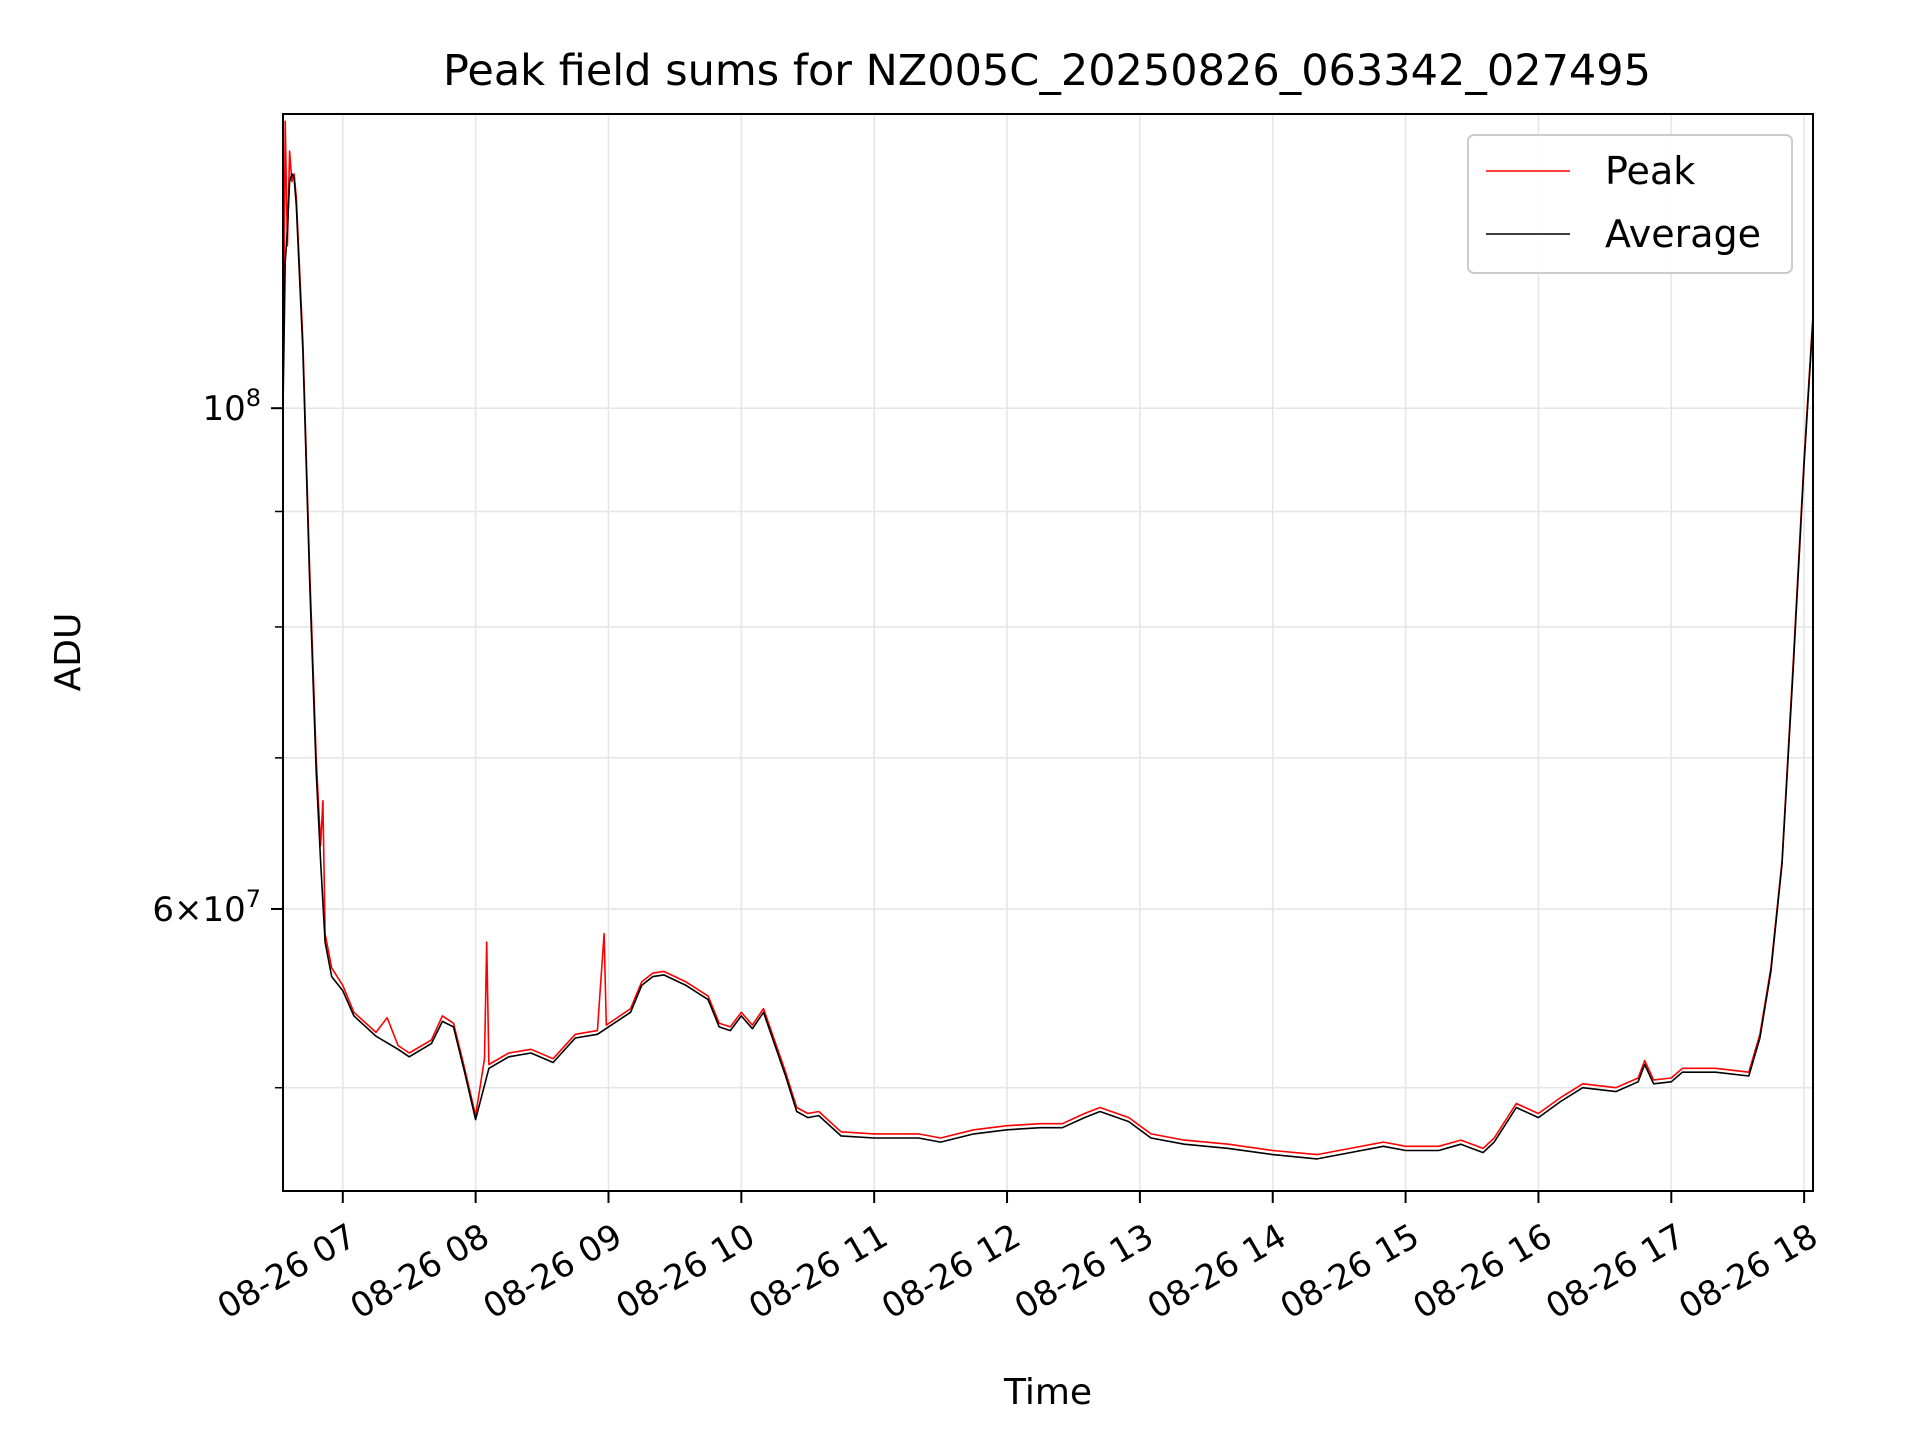 This screenshot has width=1920, height=1440. What do you see at coordinates (253, 899) in the screenshot?
I see `y-tick-label-part: 7` at bounding box center [253, 899].